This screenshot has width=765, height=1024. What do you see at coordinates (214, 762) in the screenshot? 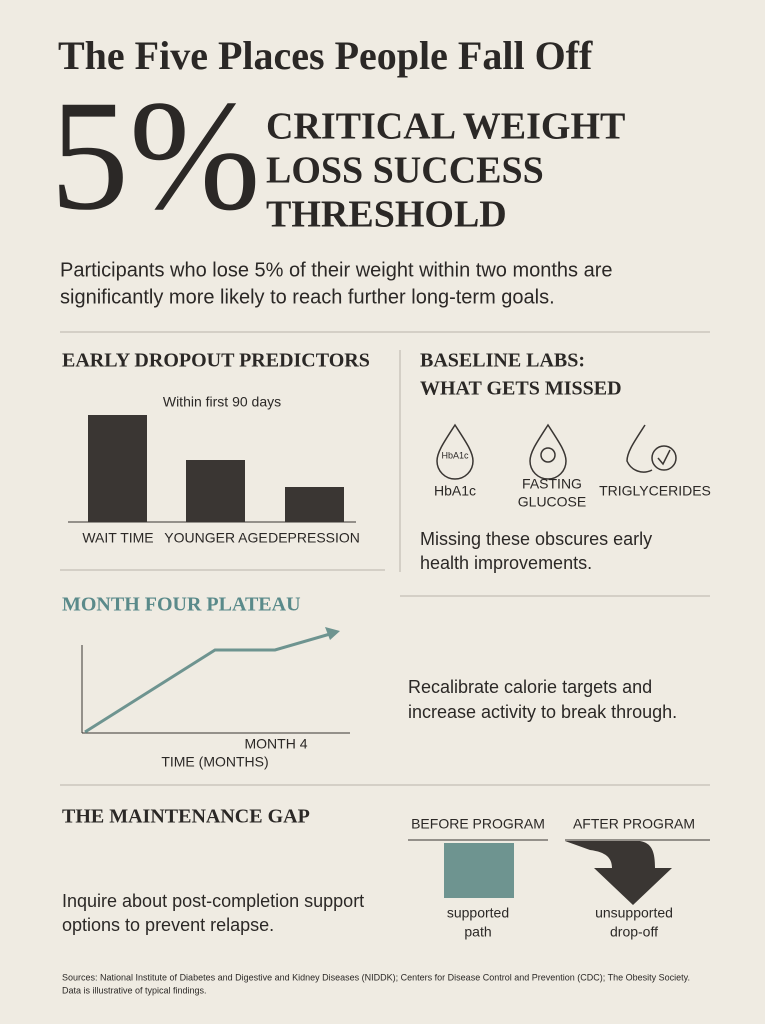
I see `axis-label: TIME (MONTHS)` at bounding box center [214, 762].